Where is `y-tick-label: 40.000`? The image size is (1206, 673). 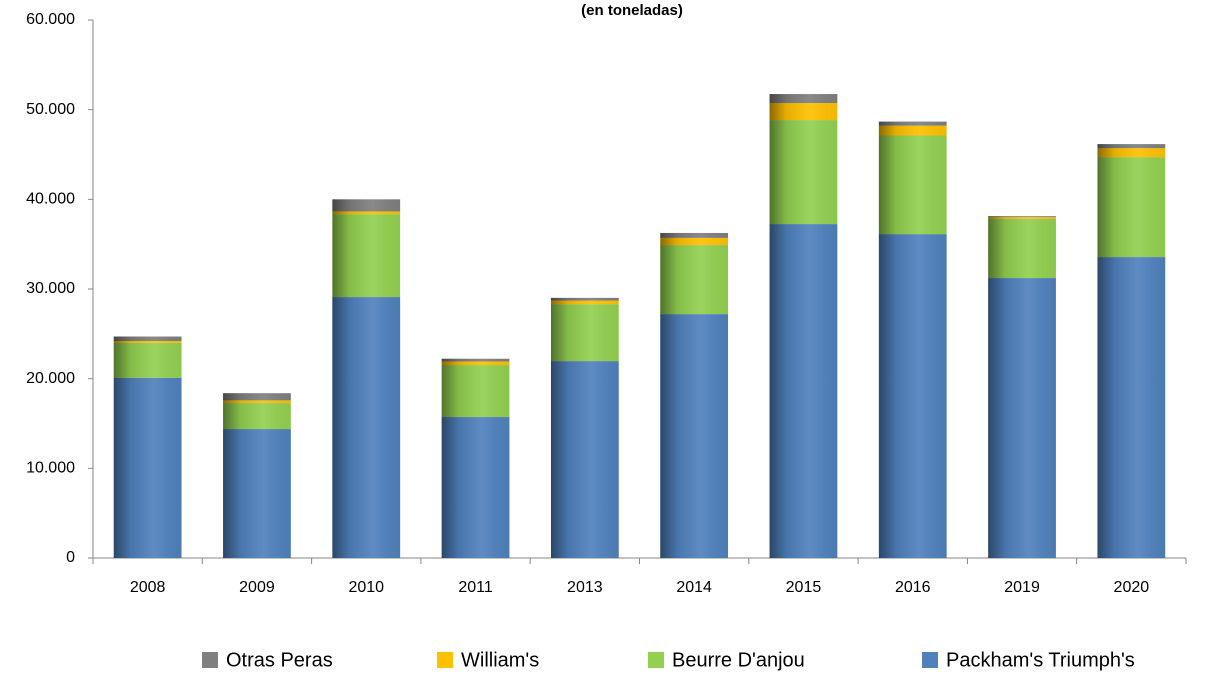
y-tick-label: 40.000 is located at coordinates (50, 199).